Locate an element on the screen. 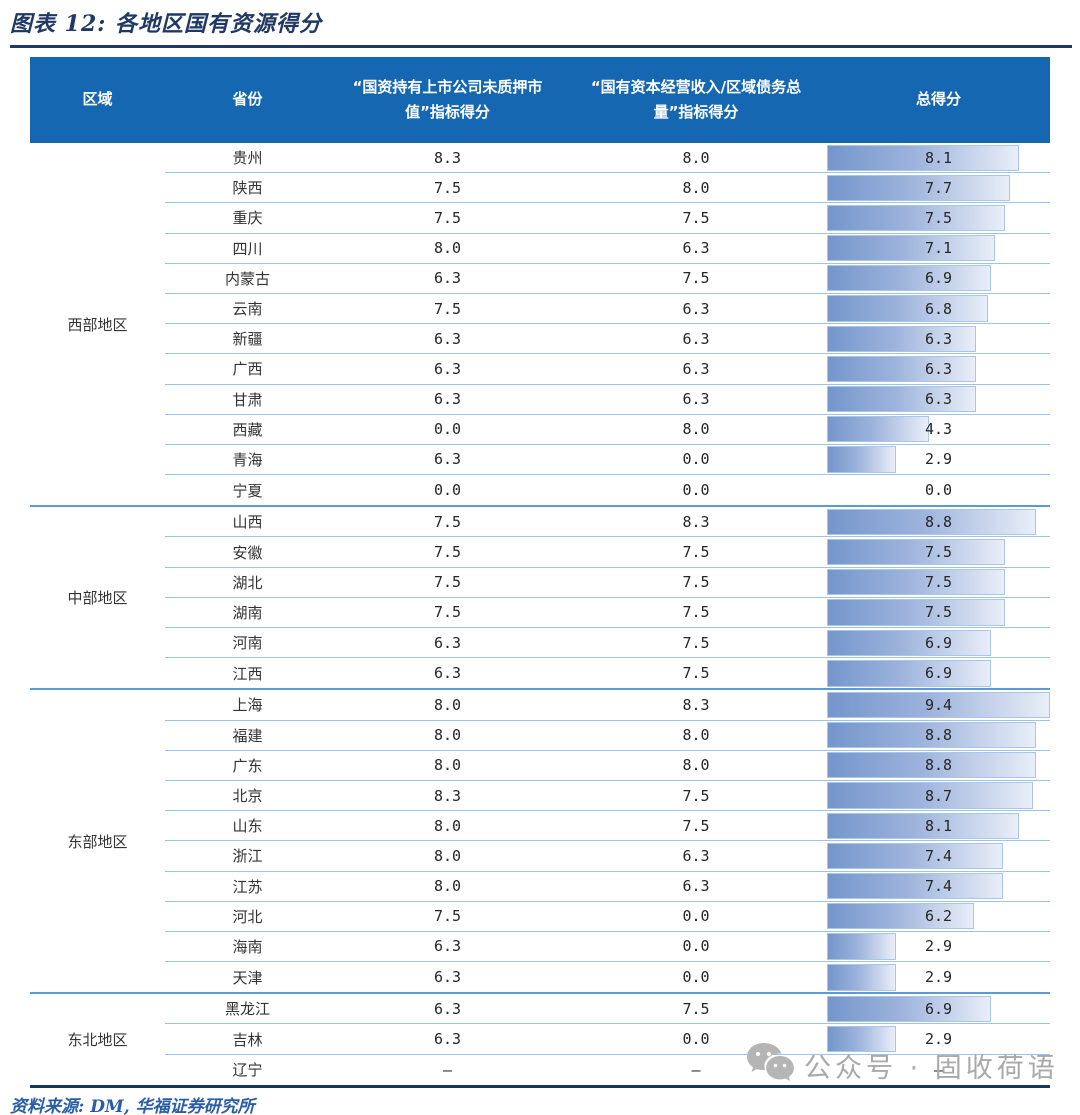  table-row: 黑龙江 6.3 7.5 6.9 is located at coordinates (607, 1009).